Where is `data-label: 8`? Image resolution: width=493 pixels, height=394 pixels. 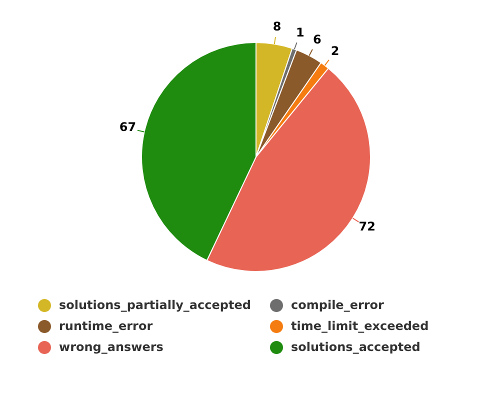
data-label: 8 is located at coordinates (277, 26).